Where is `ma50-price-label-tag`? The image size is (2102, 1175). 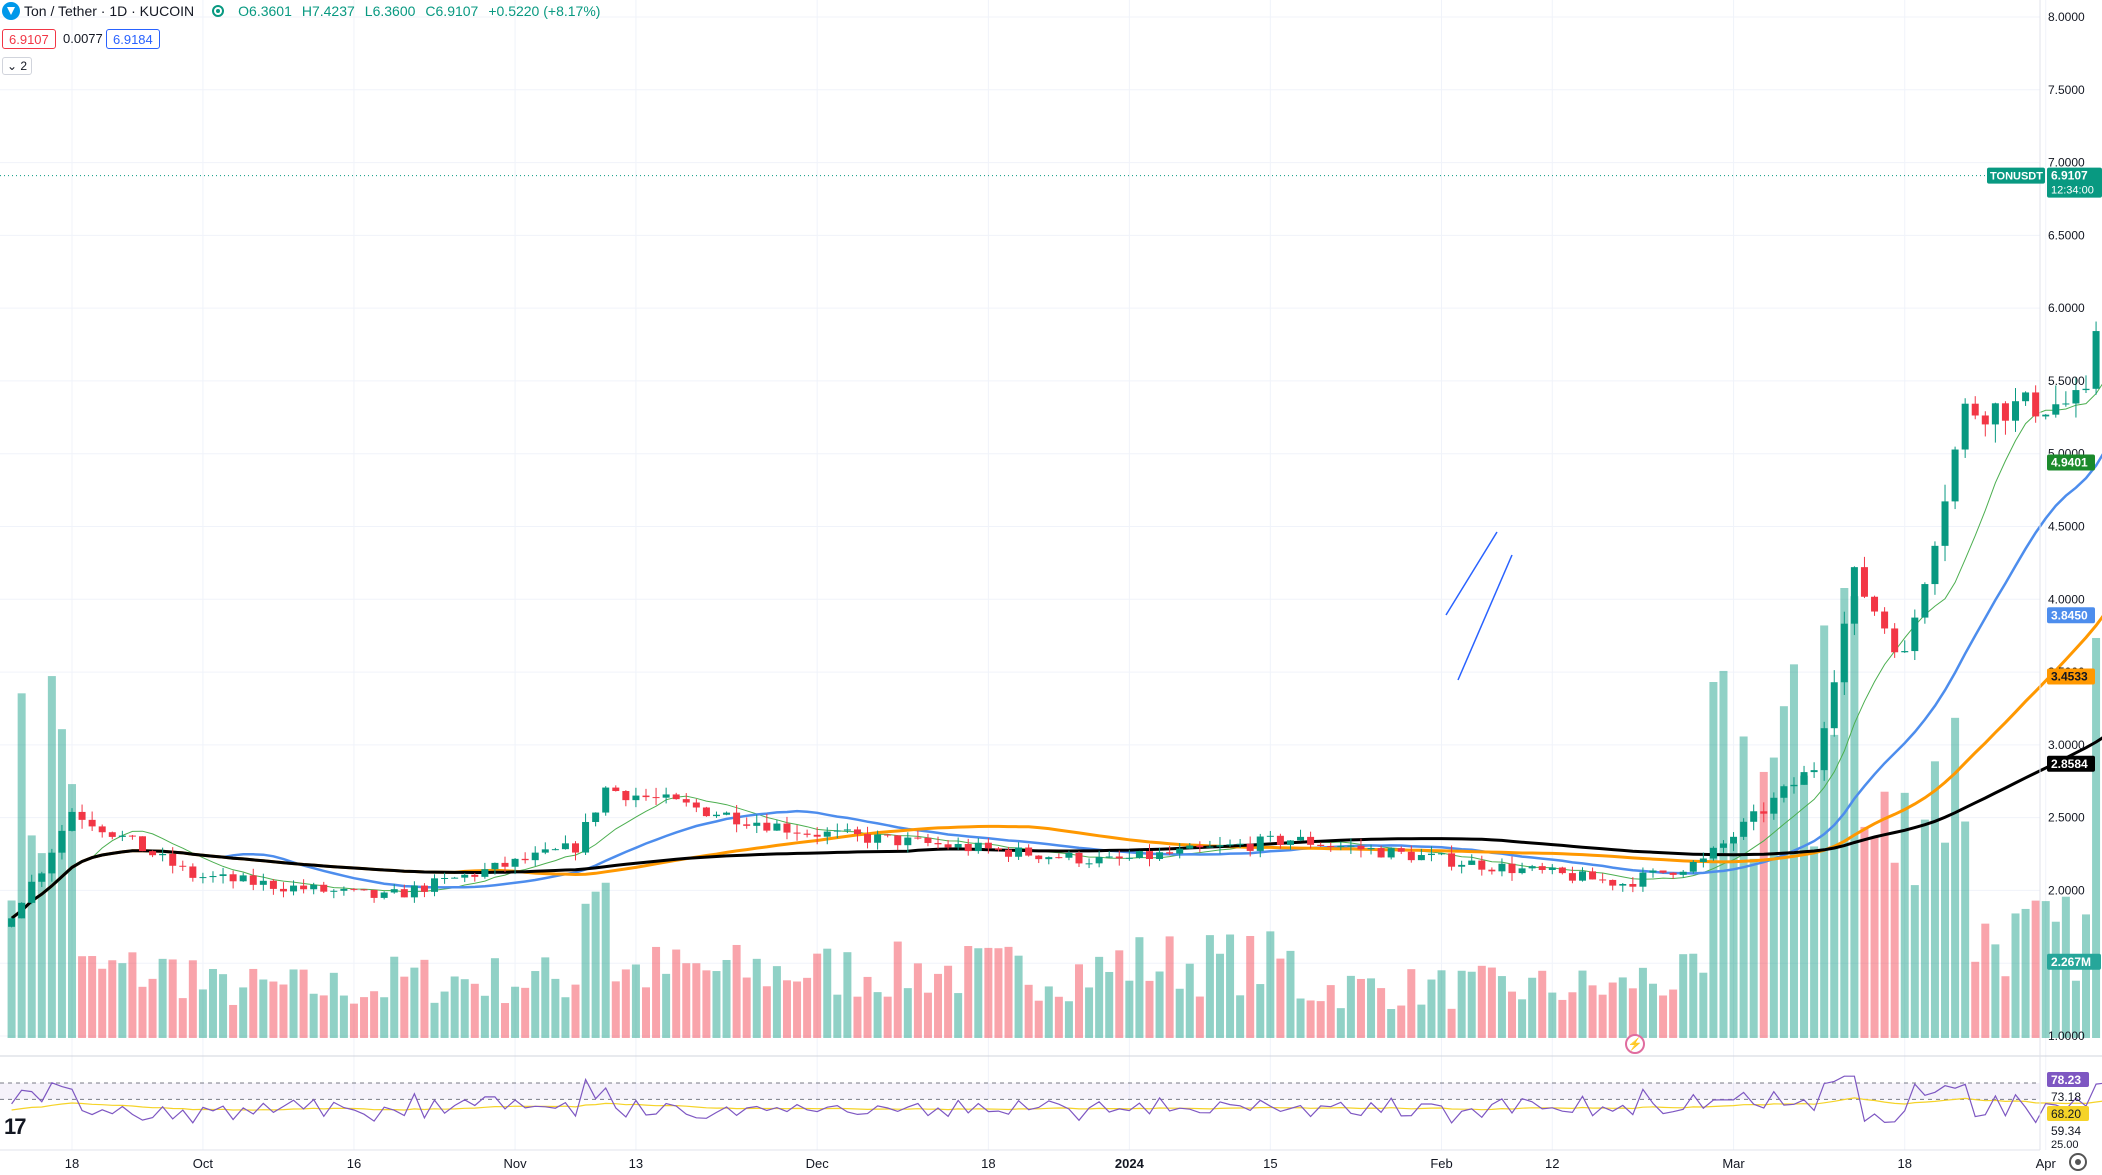 ma50-price-label-tag is located at coordinates (2071, 615).